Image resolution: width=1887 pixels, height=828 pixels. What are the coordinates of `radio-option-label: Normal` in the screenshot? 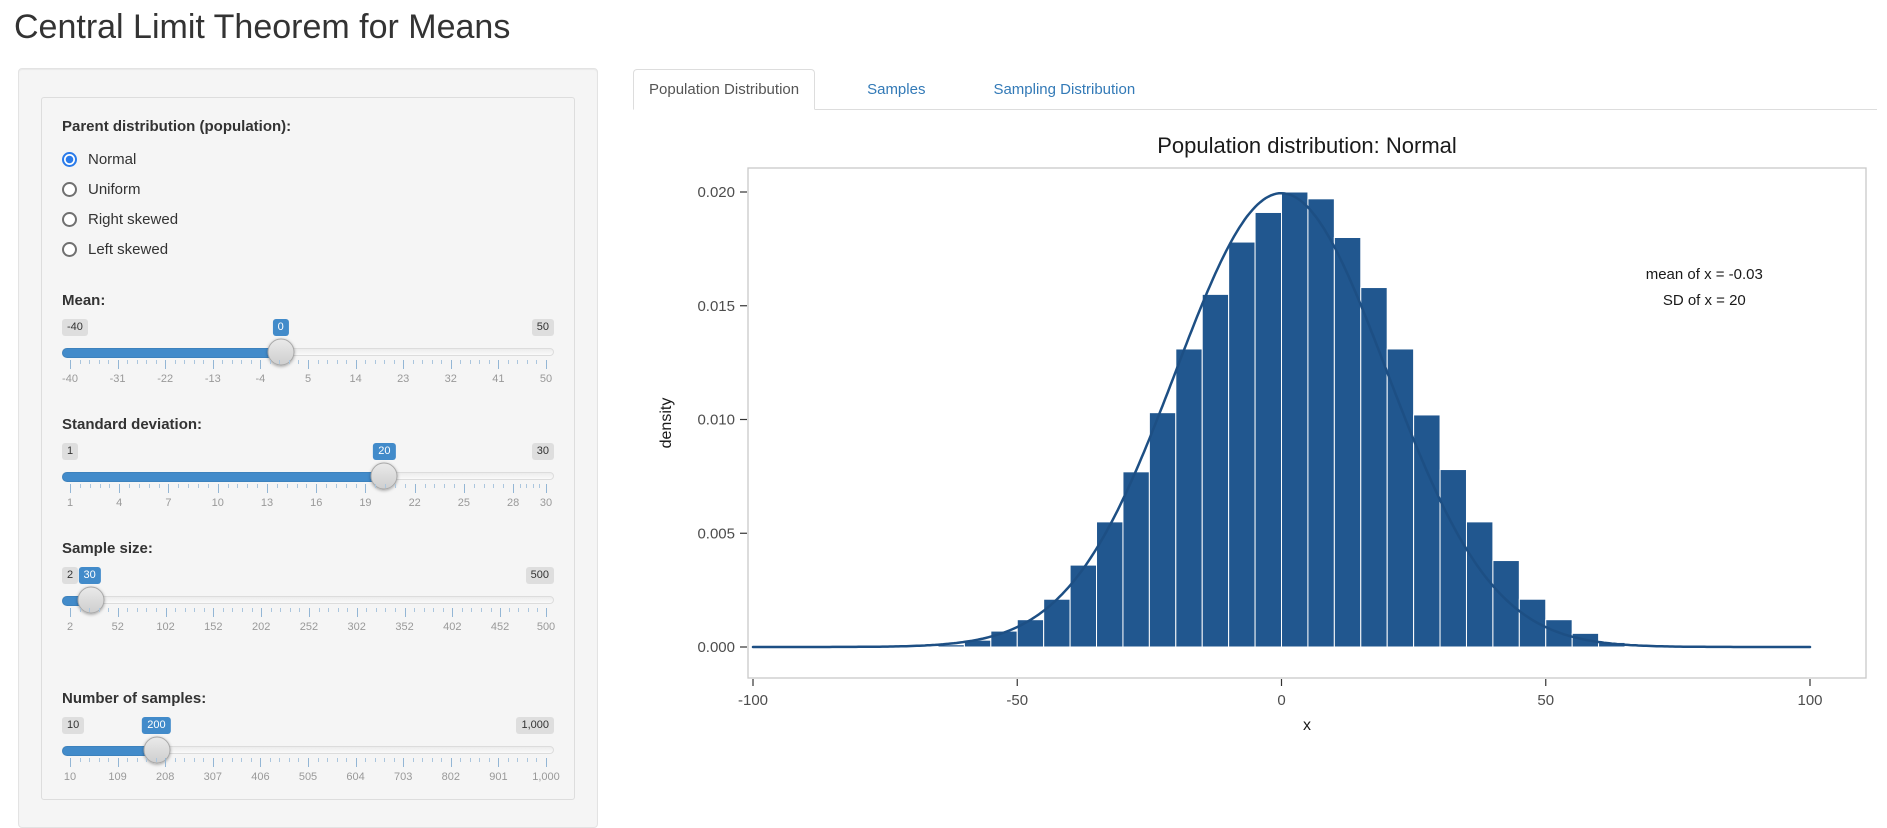 It's located at (112, 159).